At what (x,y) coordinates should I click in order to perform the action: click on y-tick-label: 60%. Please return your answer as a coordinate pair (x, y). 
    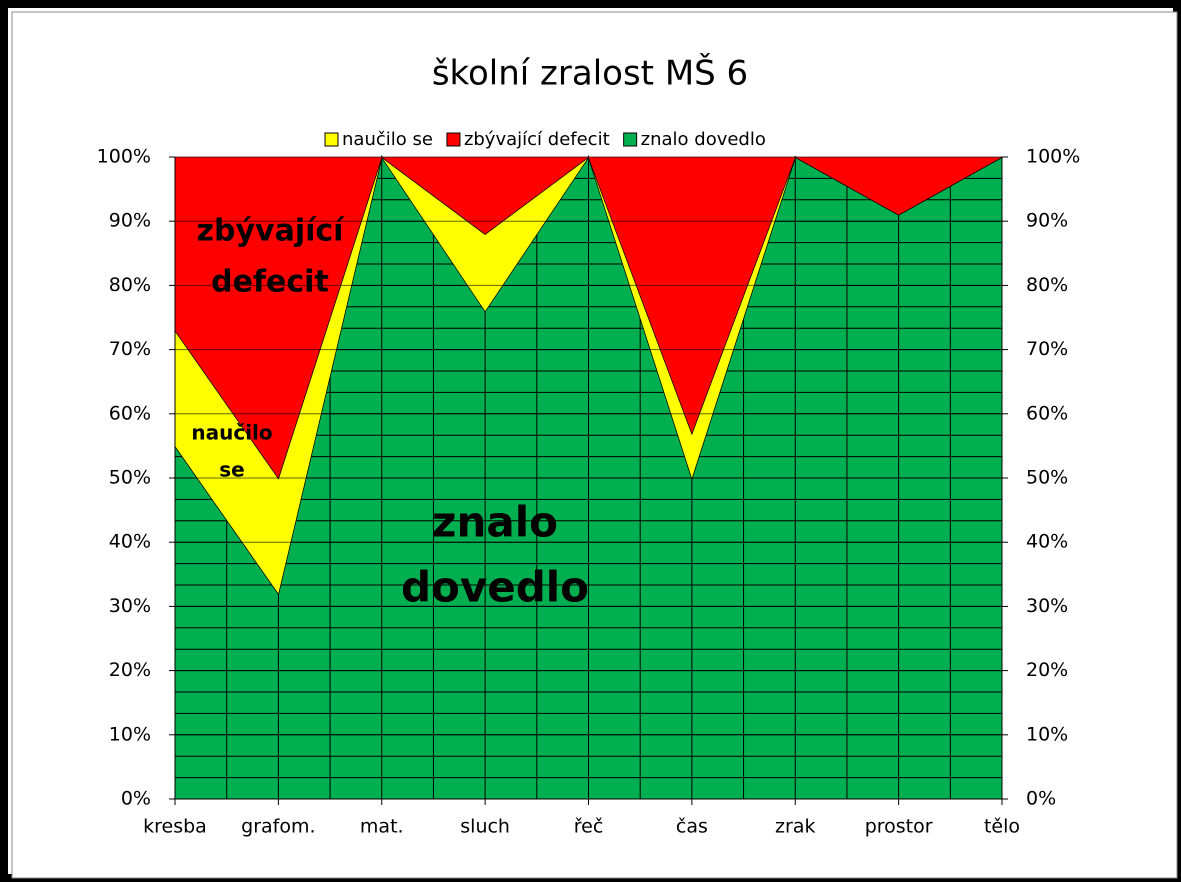
    Looking at the image, I should click on (130, 413).